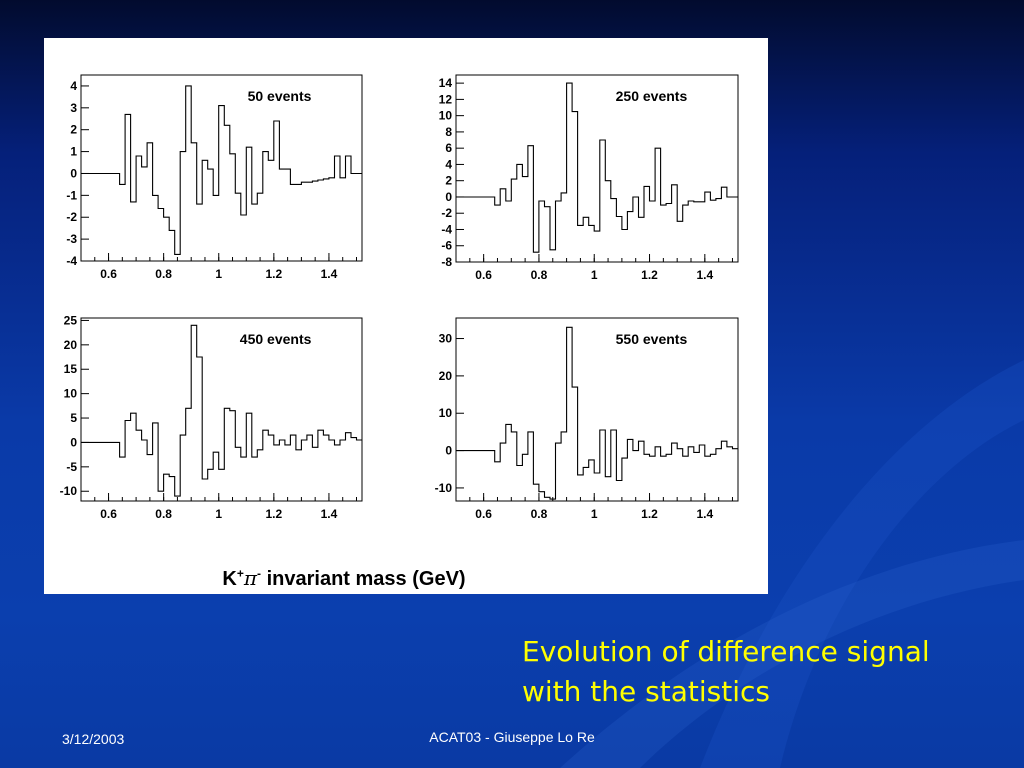 This screenshot has width=1024, height=768. Describe the element at coordinates (280, 96) in the screenshot. I see `panel-title: 50 events` at that location.